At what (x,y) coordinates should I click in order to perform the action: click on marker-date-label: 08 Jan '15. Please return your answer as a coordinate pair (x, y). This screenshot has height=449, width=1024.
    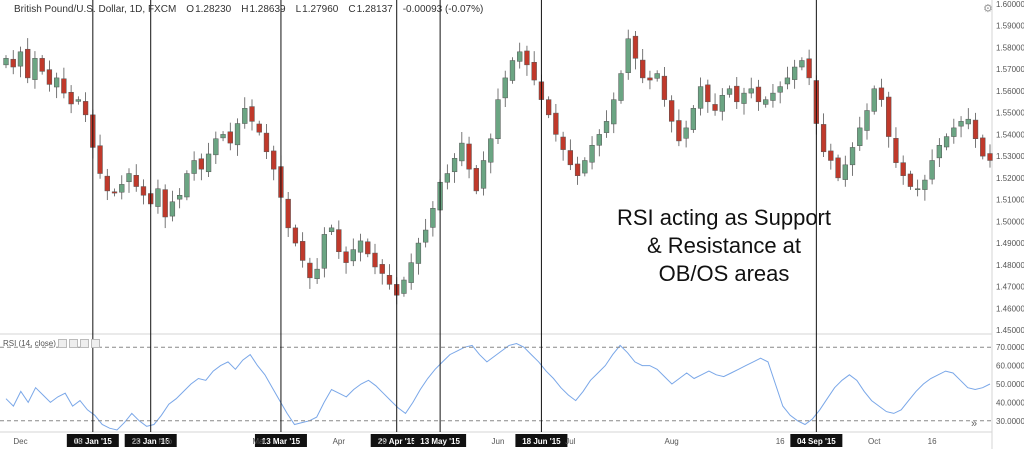
    Looking at the image, I should click on (93, 441).